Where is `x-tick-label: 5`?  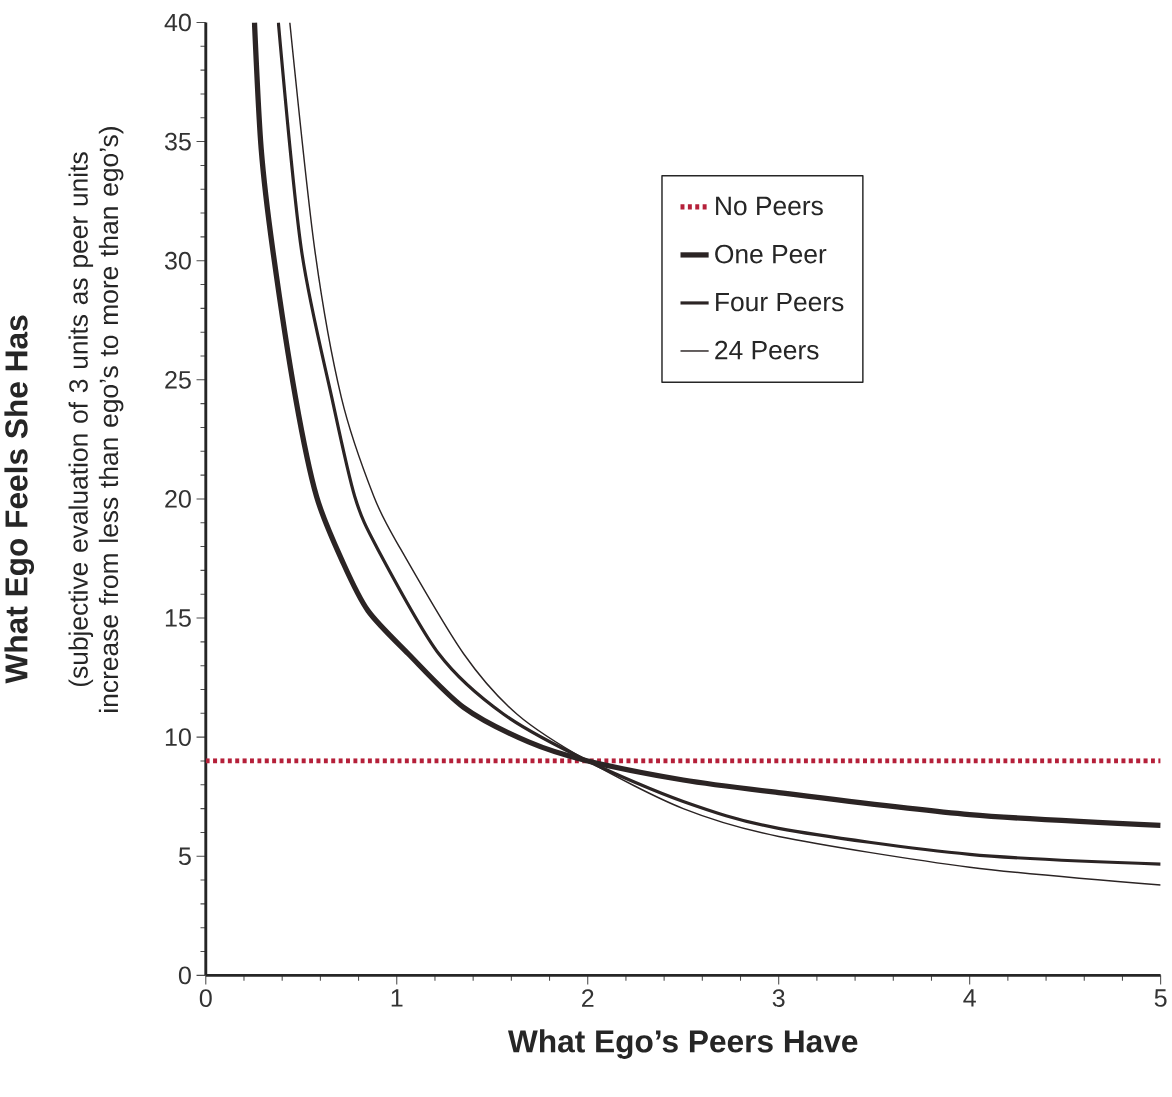 x-tick-label: 5 is located at coordinates (1160, 998).